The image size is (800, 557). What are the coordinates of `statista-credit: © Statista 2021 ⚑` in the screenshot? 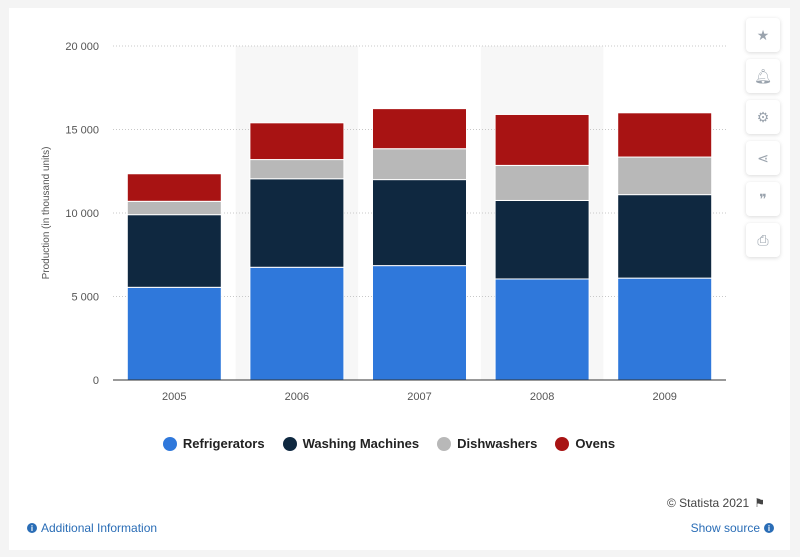 It's located at (716, 503).